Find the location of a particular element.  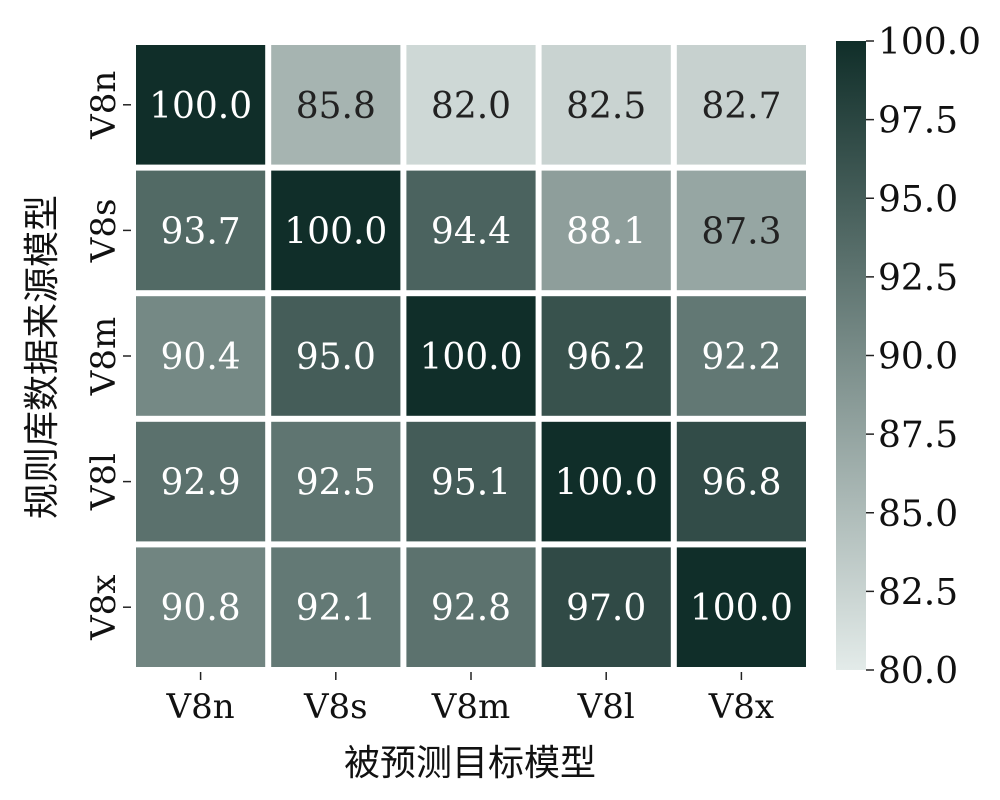

cell-value-label: 82.0 is located at coordinates (471, 106).